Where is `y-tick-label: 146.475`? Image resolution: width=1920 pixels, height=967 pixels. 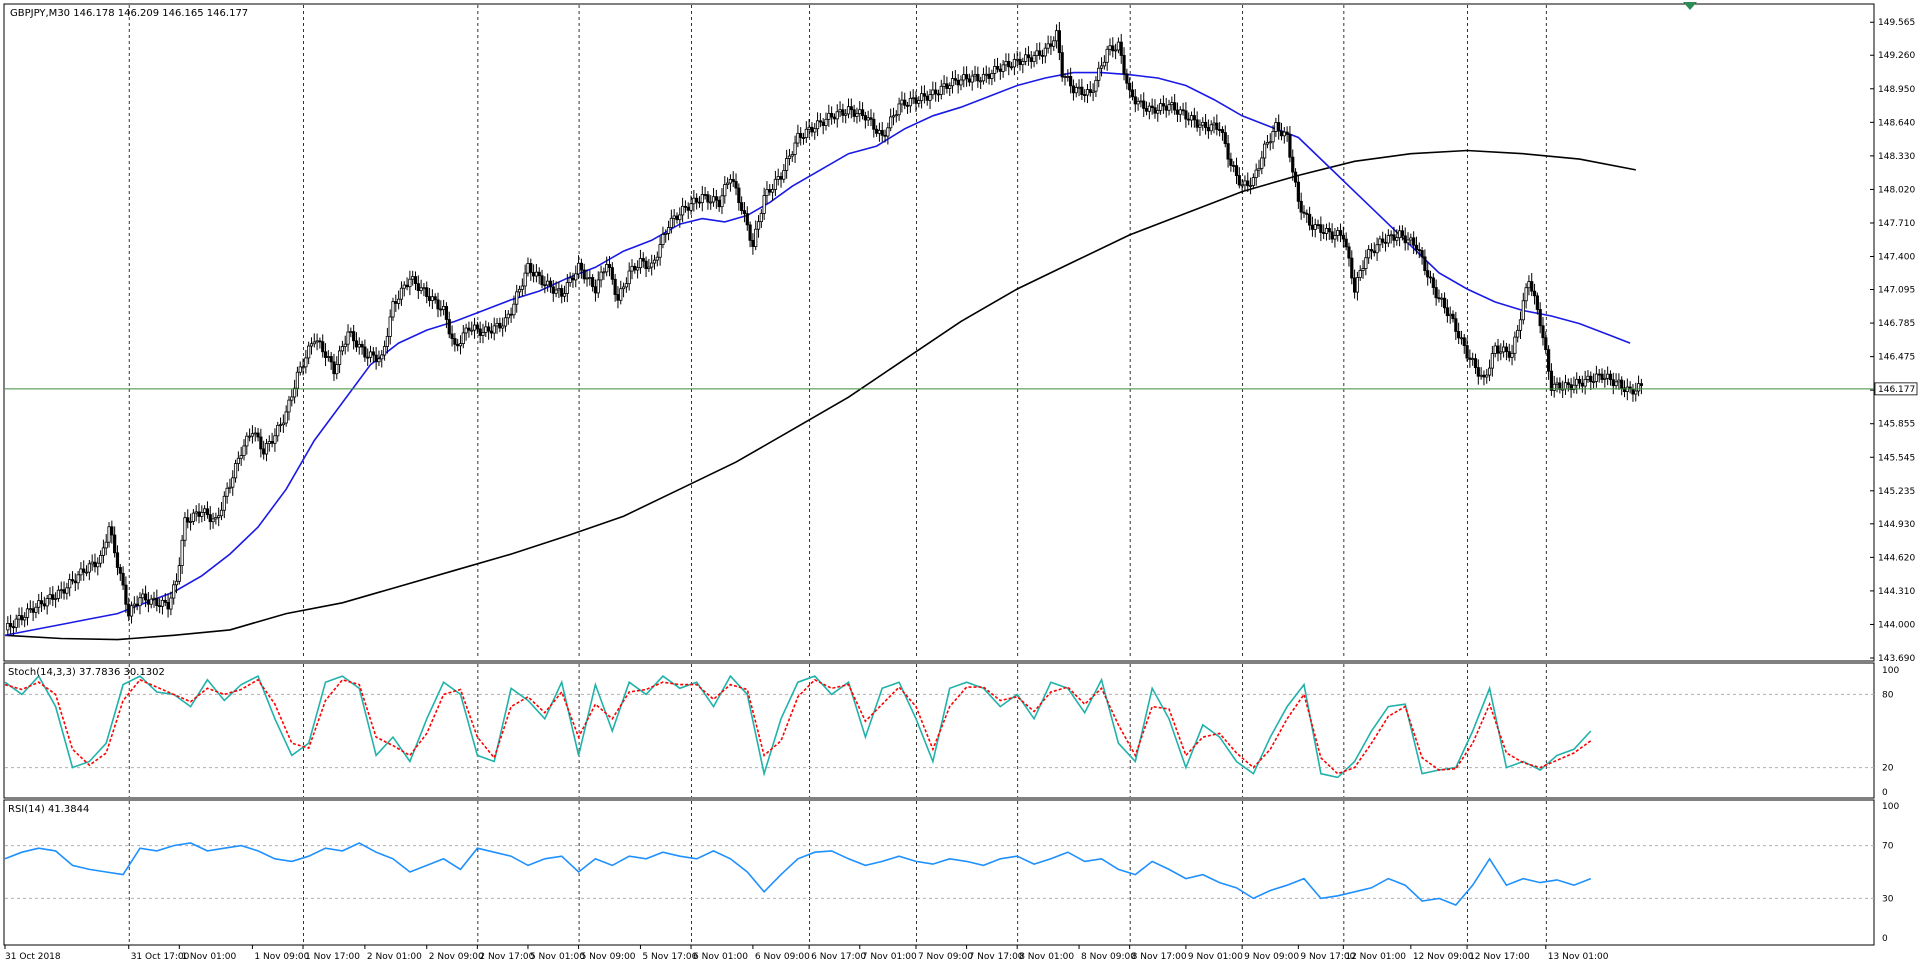
y-tick-label: 146.475 is located at coordinates (1896, 358).